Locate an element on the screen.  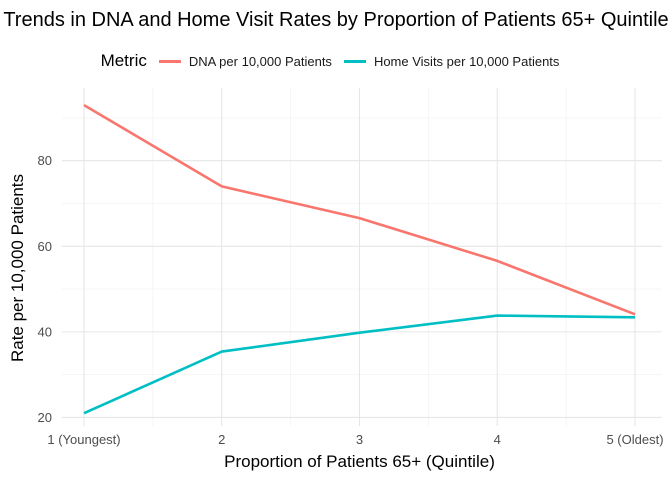
y-axis-title: Rate per 10,000 Patients is located at coordinates (17, 268).